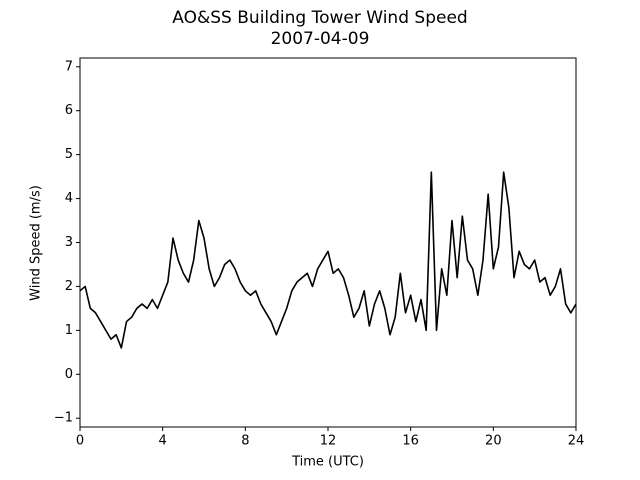 The width and height of the screenshot is (640, 480). Describe the element at coordinates (163, 441) in the screenshot. I see `x-tick-label: 4` at that location.